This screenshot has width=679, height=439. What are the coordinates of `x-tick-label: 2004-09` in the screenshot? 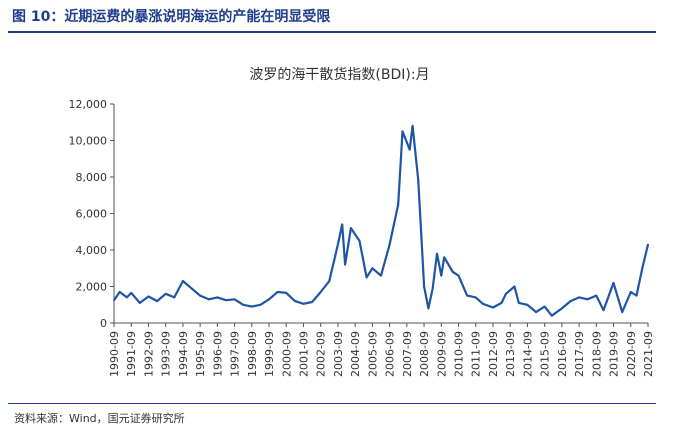 It's located at (355, 354).